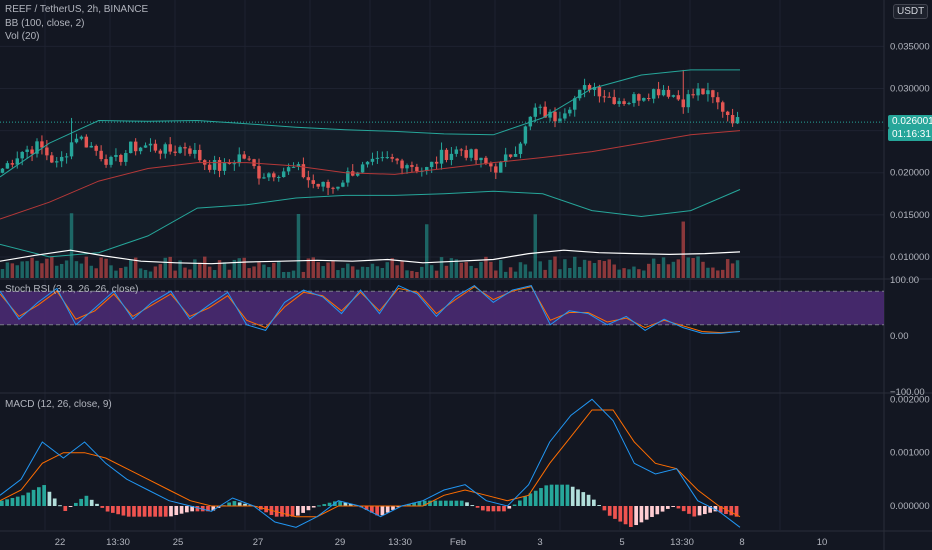  What do you see at coordinates (400, 542) in the screenshot?
I see `time-axis-label: 13:30` at bounding box center [400, 542].